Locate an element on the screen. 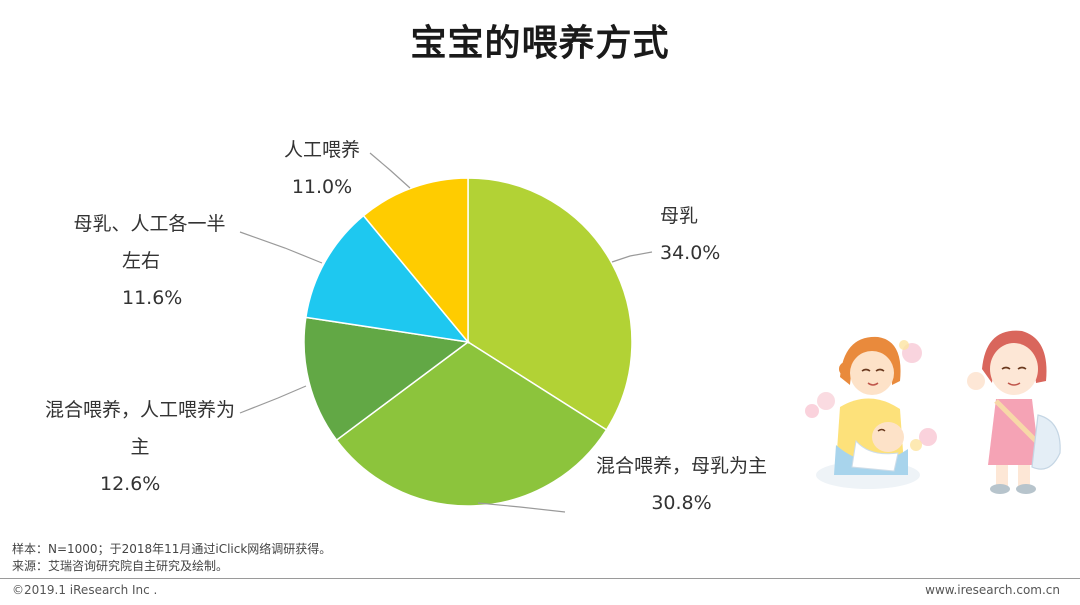 This screenshot has width=1080, height=605. pie-slice-mixed-breast is located at coordinates (471, 424).